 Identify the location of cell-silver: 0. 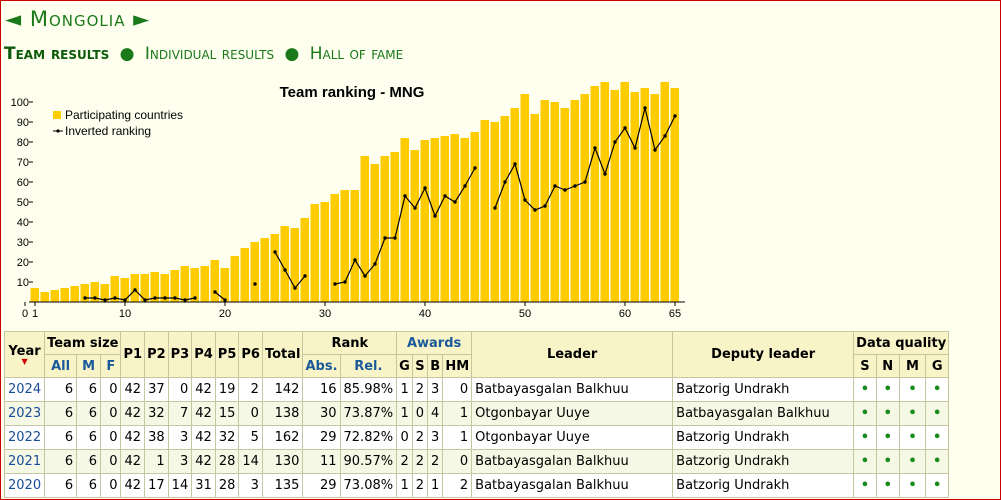
(420, 413).